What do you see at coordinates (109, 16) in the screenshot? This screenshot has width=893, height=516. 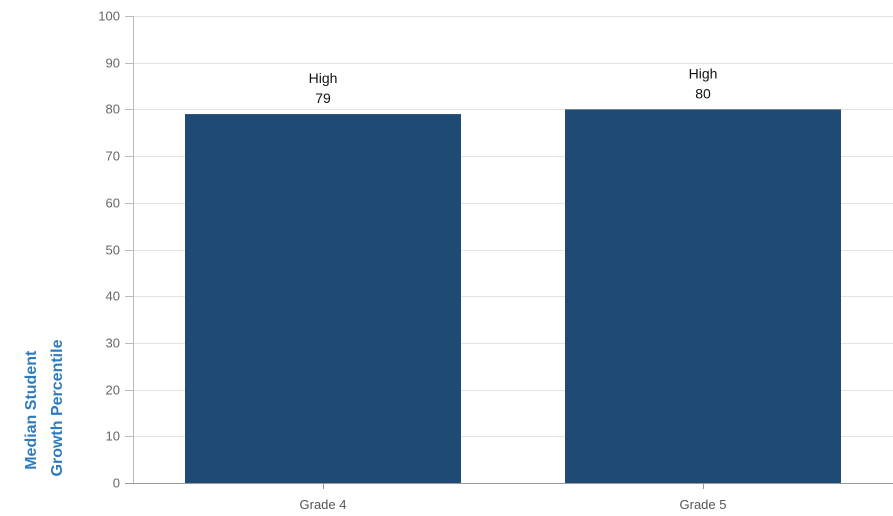 I see `y-tick-label: 100` at bounding box center [109, 16].